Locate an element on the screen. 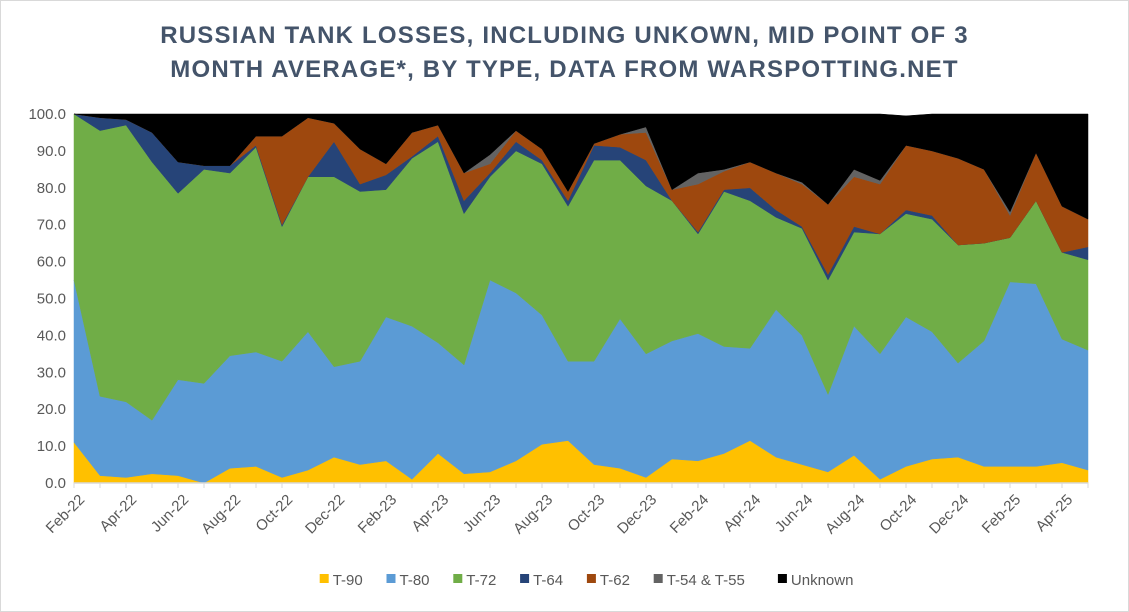  x-tick-label: Oct-22 is located at coordinates (274, 513).